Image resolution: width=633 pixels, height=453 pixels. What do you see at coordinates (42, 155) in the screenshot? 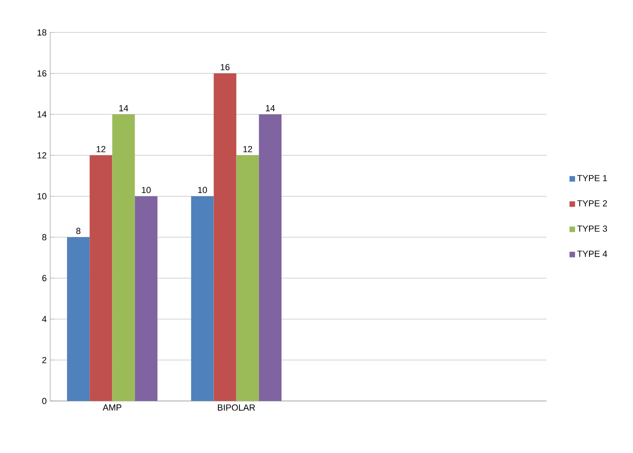
I see `y-tick-label: 12` at bounding box center [42, 155].